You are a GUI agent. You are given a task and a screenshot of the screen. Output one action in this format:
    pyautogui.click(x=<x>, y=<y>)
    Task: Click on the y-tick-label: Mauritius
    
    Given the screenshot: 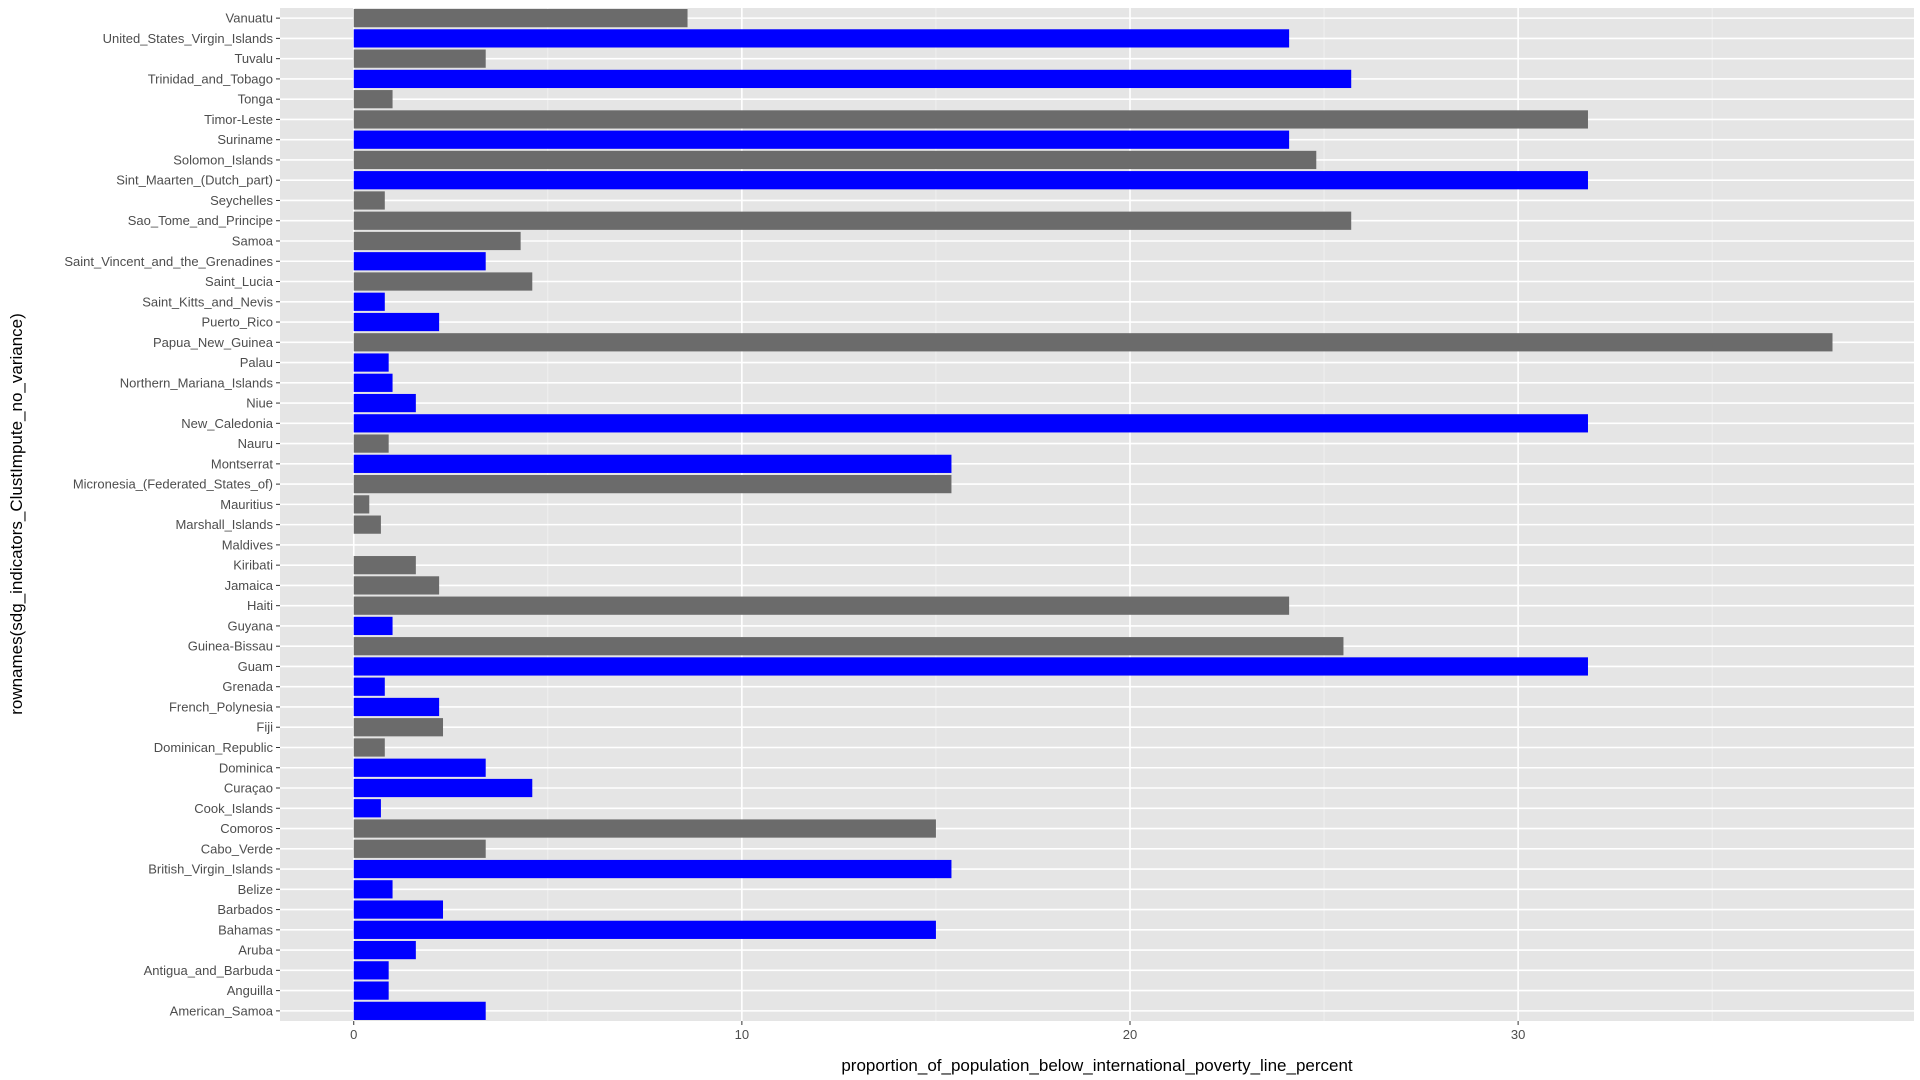 What is the action you would take?
    pyautogui.click(x=246, y=504)
    